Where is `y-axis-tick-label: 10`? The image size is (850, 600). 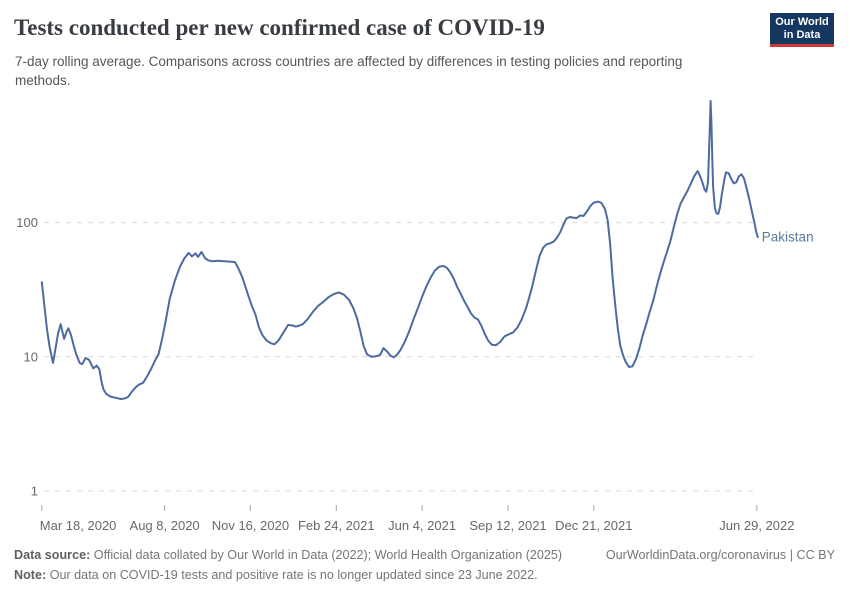 y-axis-tick-label: 10 is located at coordinates (31, 356).